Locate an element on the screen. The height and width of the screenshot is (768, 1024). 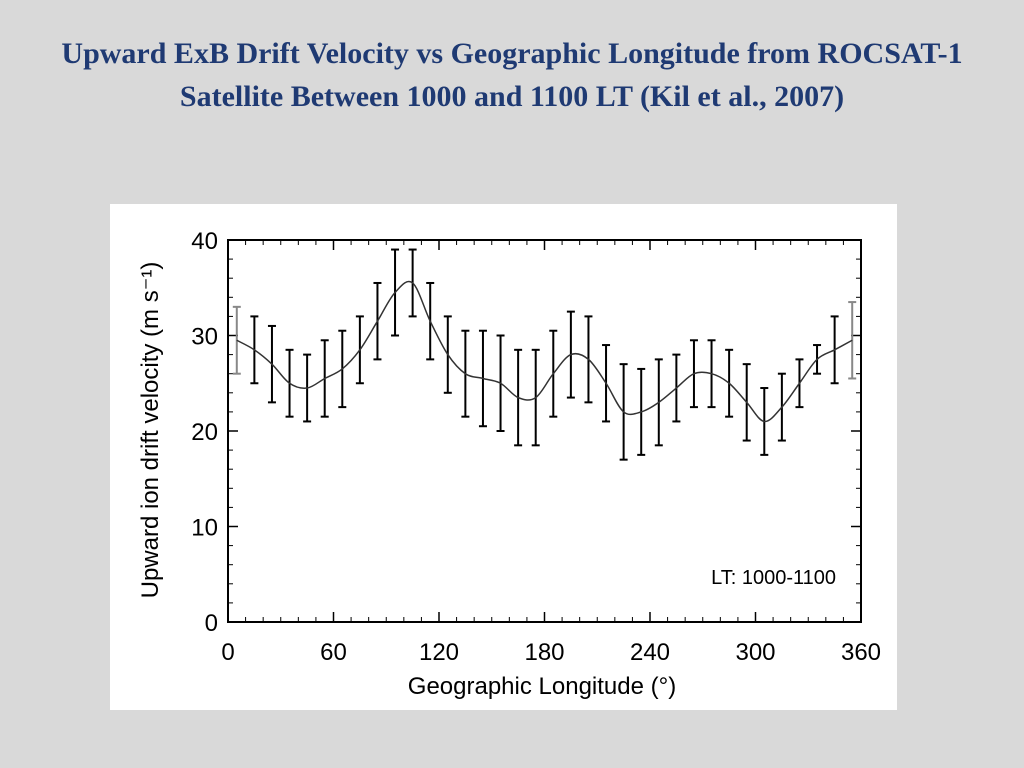
y-tick-label: 10 is located at coordinates (204, 528).